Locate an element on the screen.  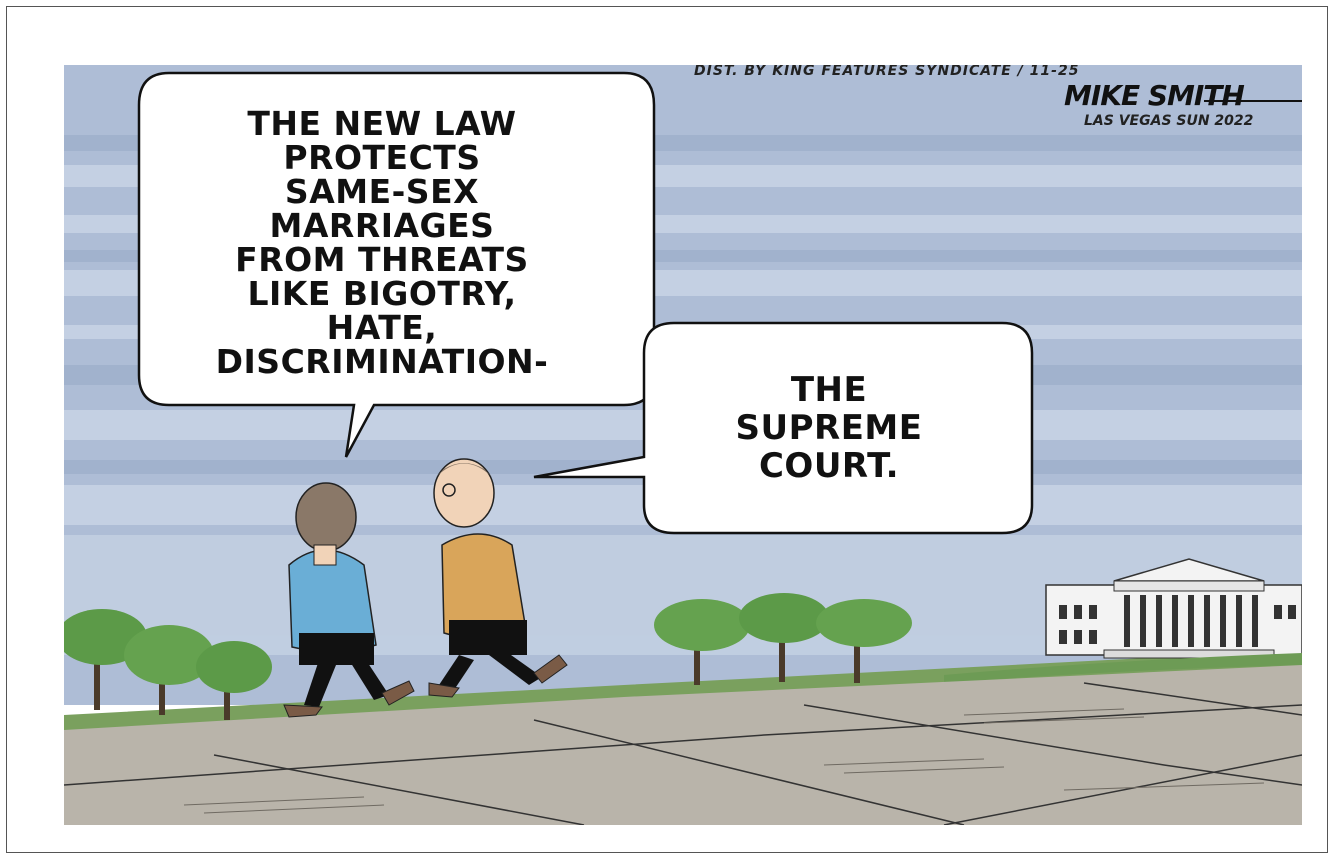
tree-group-left is located at coordinates (168, 664).